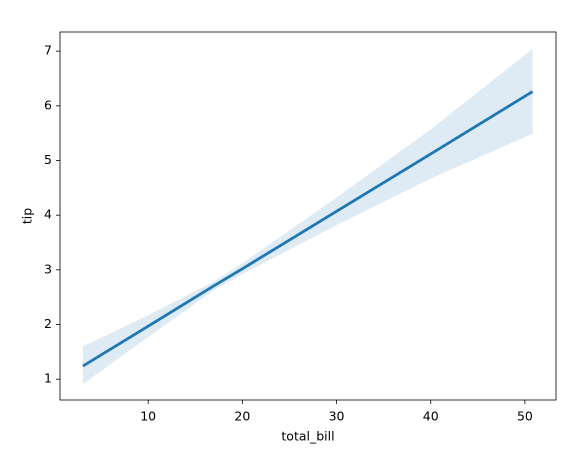  I want to click on y-tick-label: 4, so click(48, 214).